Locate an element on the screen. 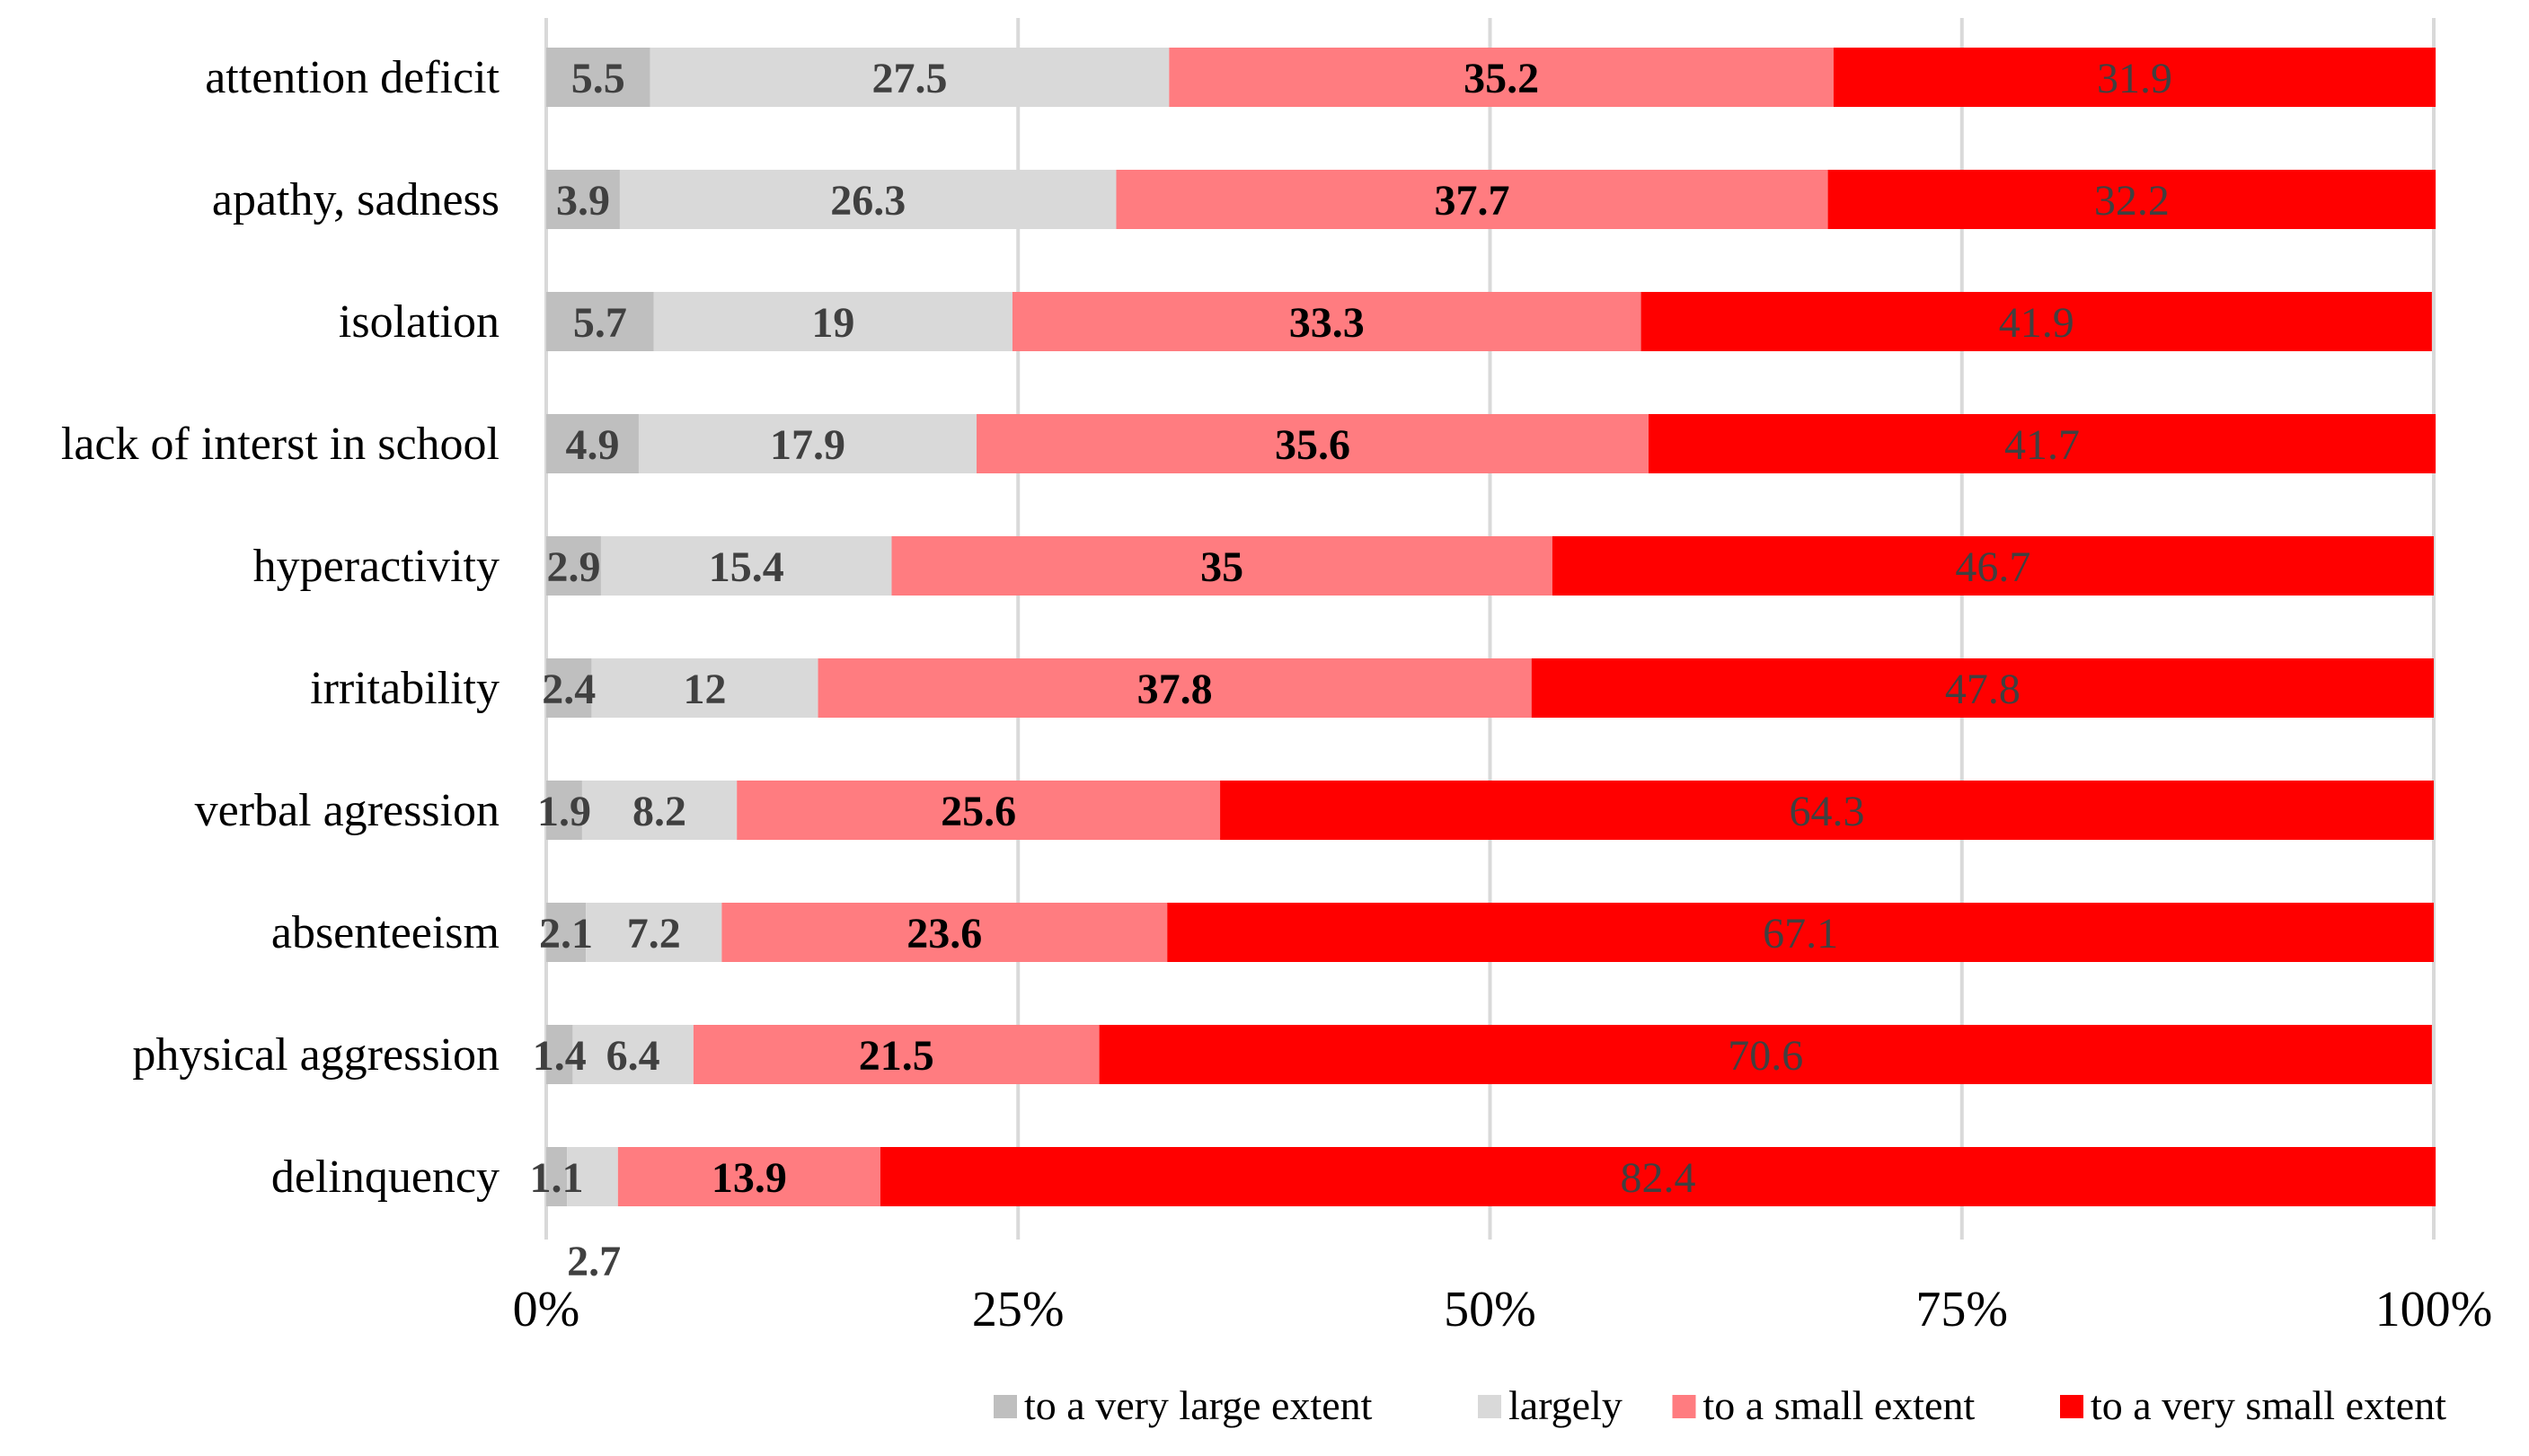 This screenshot has width=2529, height=1456. legend-label: largely is located at coordinates (1565, 1405).